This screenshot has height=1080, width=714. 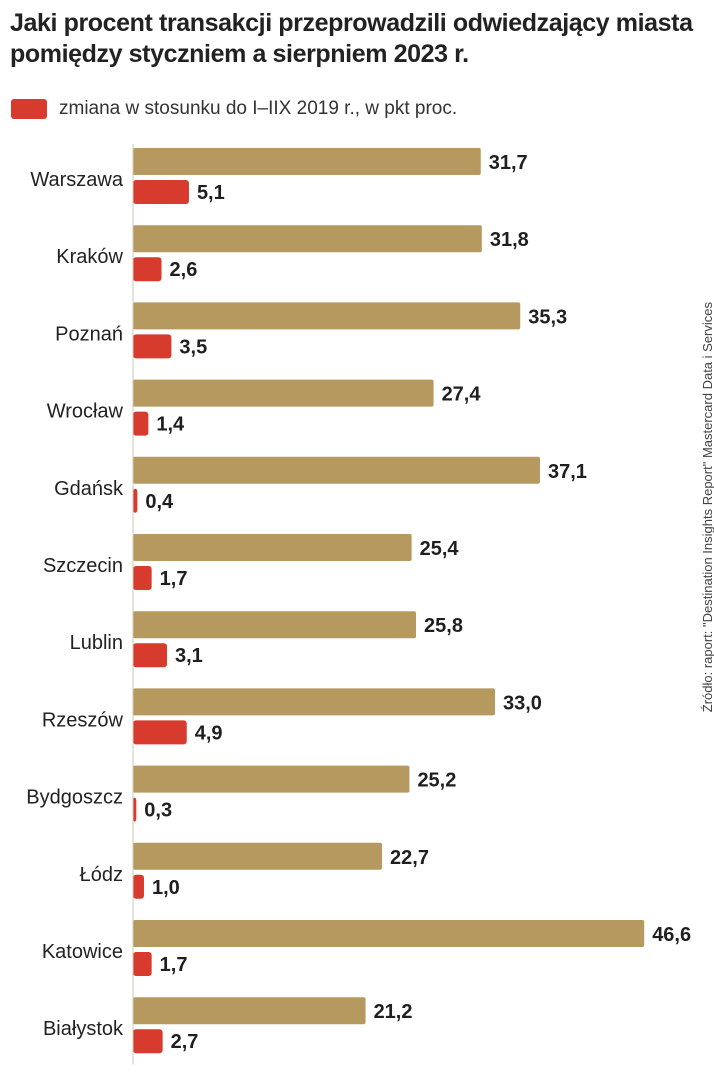 I want to click on bar-change-wrocław, so click(x=141, y=423).